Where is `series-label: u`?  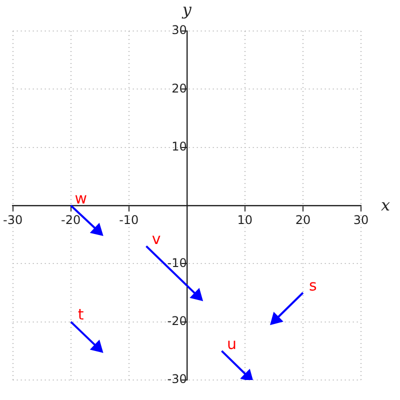 series-label: u is located at coordinates (231, 343).